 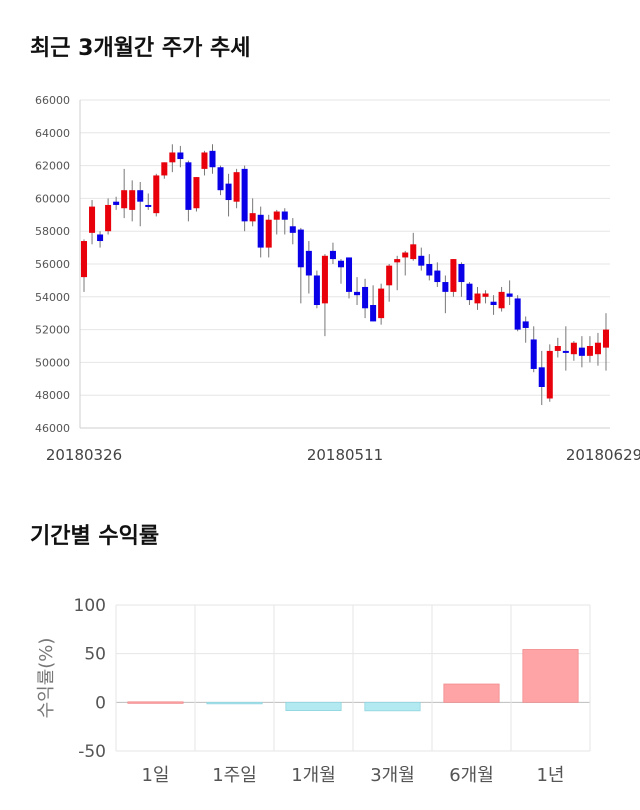 I want to click on price-y-tick-label: 52000, so click(x=52, y=330).